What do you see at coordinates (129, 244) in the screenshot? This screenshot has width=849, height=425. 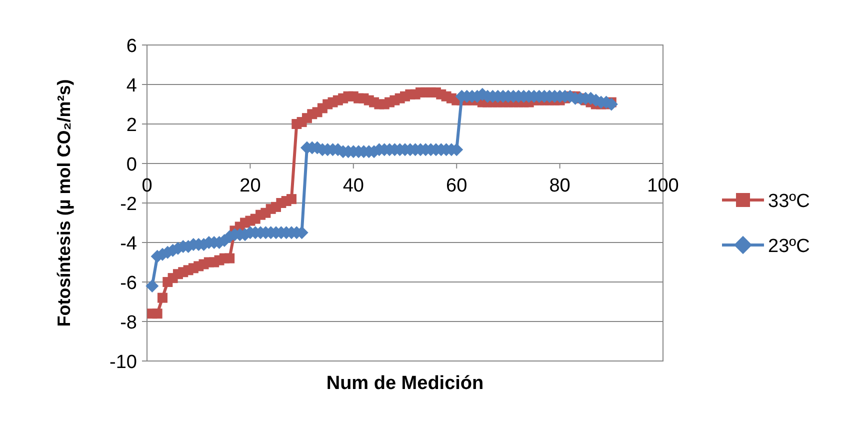 I see `y-tick-label: -4` at bounding box center [129, 244].